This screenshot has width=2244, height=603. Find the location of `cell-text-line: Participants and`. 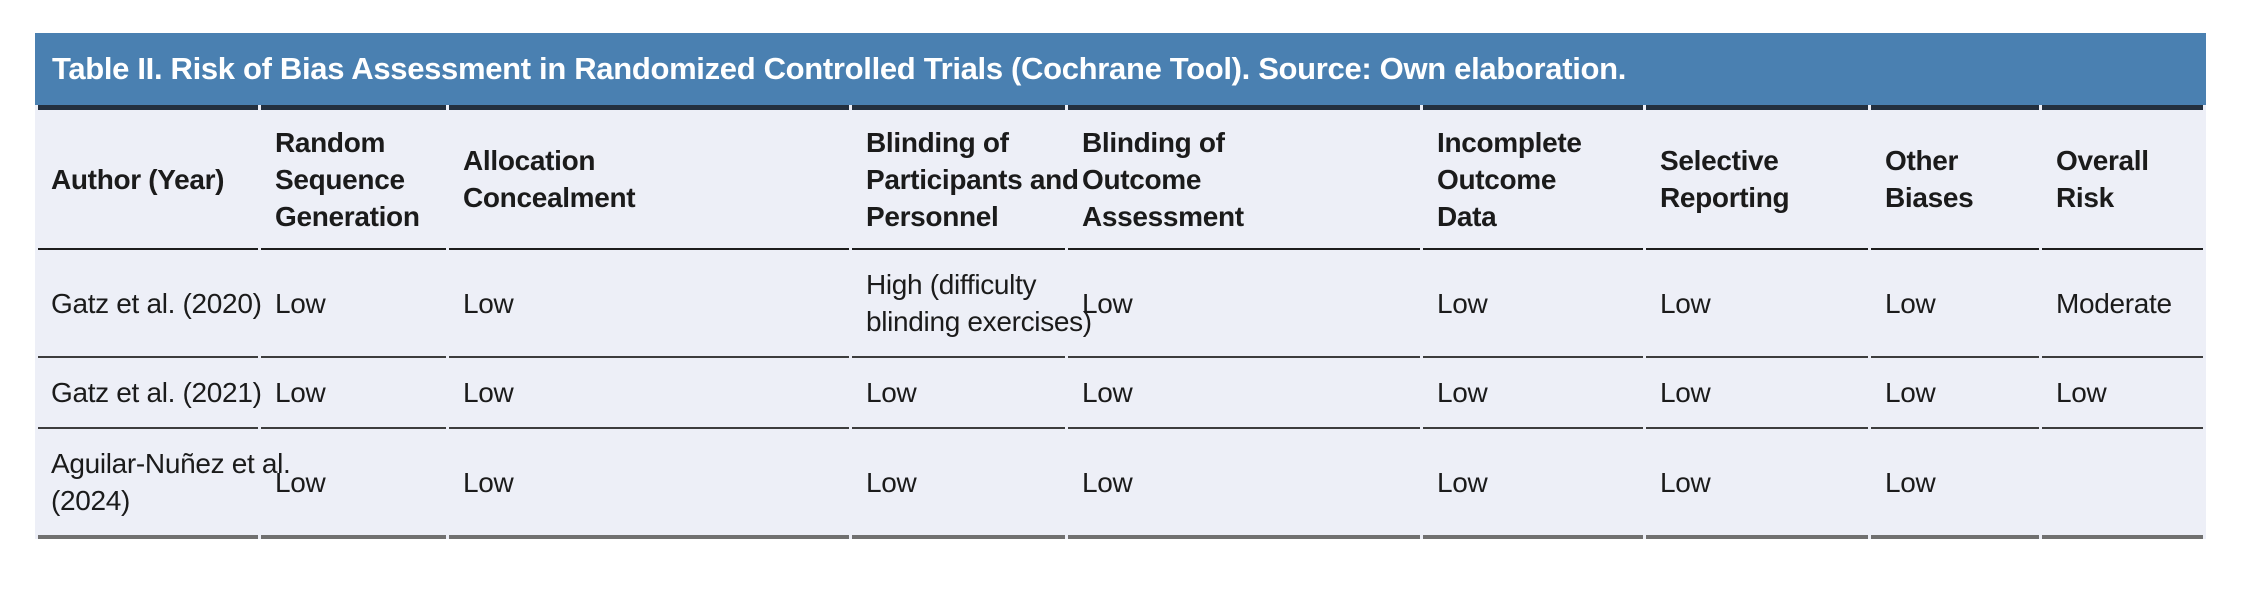

cell-text-line: Participants and is located at coordinates (972, 179).